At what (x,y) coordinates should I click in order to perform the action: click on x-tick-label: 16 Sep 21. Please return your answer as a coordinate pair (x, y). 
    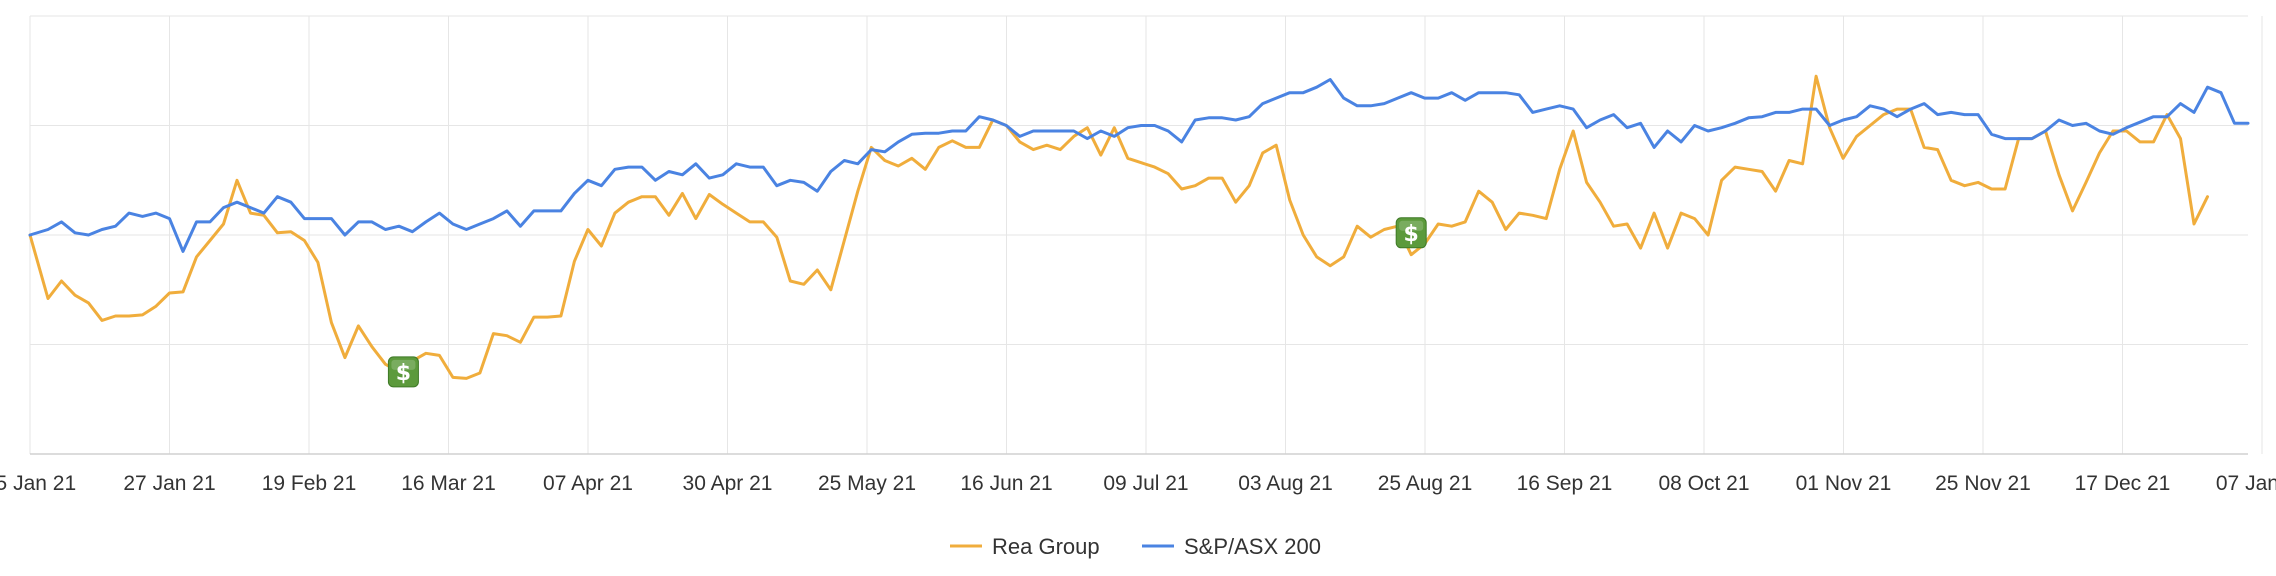
    Looking at the image, I should click on (1565, 483).